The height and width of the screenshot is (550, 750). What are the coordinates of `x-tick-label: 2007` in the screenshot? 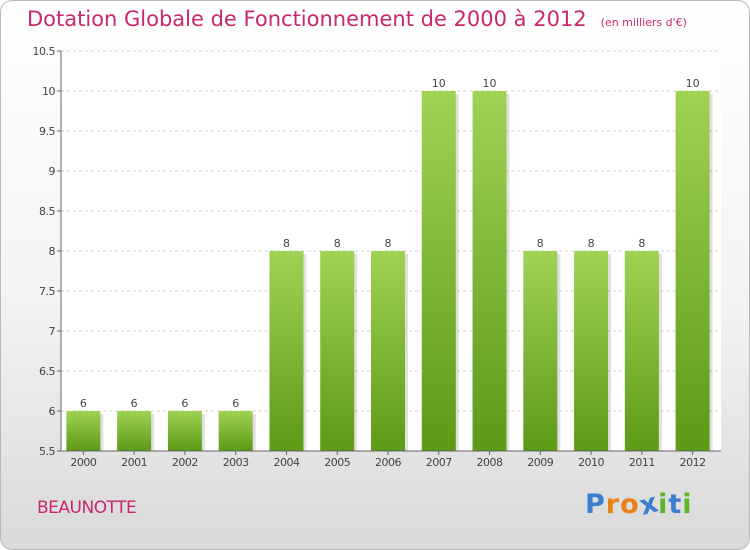 It's located at (439, 462).